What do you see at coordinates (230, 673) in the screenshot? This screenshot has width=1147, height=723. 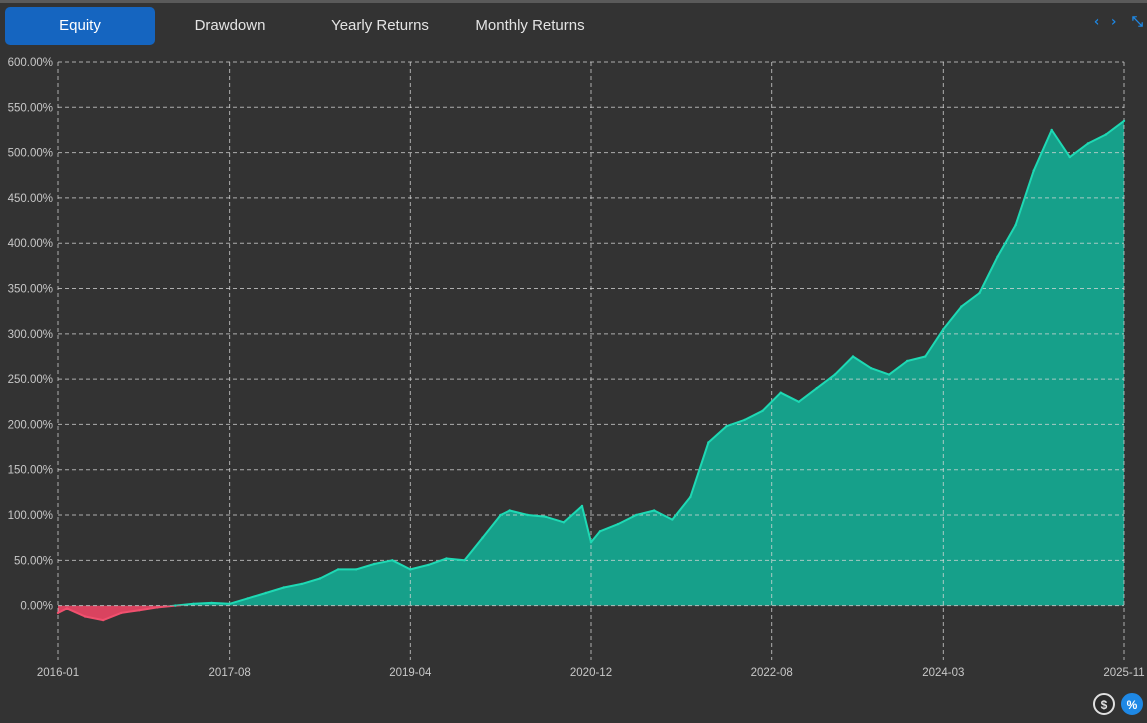 I see `x-tick-label: 2017-08` at bounding box center [230, 673].